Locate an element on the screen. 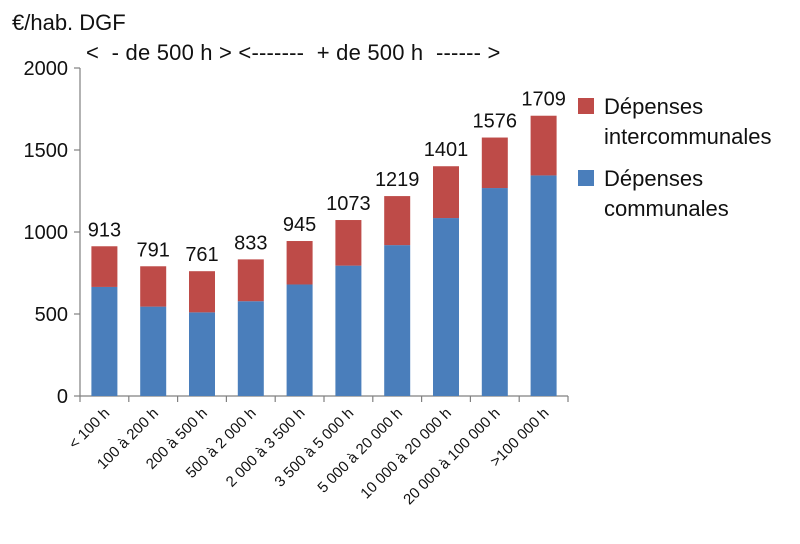 This screenshot has height=544, width=800. legend-swatch-communales is located at coordinates (586, 178).